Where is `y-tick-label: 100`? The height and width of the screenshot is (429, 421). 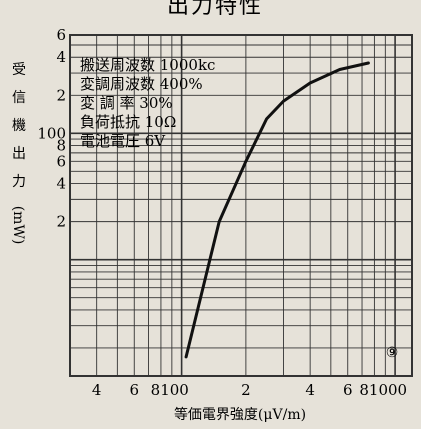 y-tick-label: 100 is located at coordinates (51, 133).